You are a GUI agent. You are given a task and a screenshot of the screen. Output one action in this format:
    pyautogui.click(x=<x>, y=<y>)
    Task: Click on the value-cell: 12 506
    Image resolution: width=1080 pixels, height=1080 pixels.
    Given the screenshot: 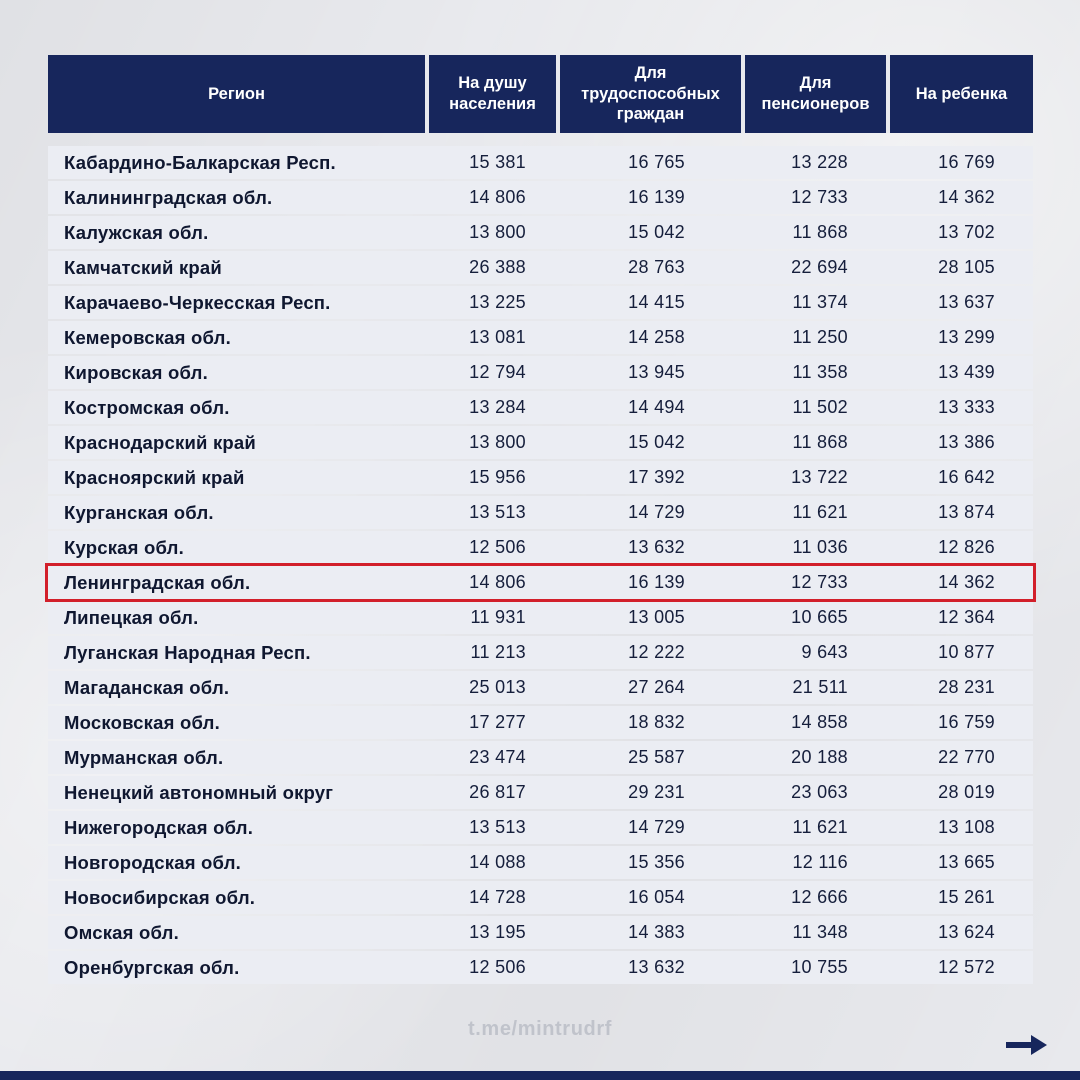 What is the action you would take?
    pyautogui.click(x=497, y=967)
    